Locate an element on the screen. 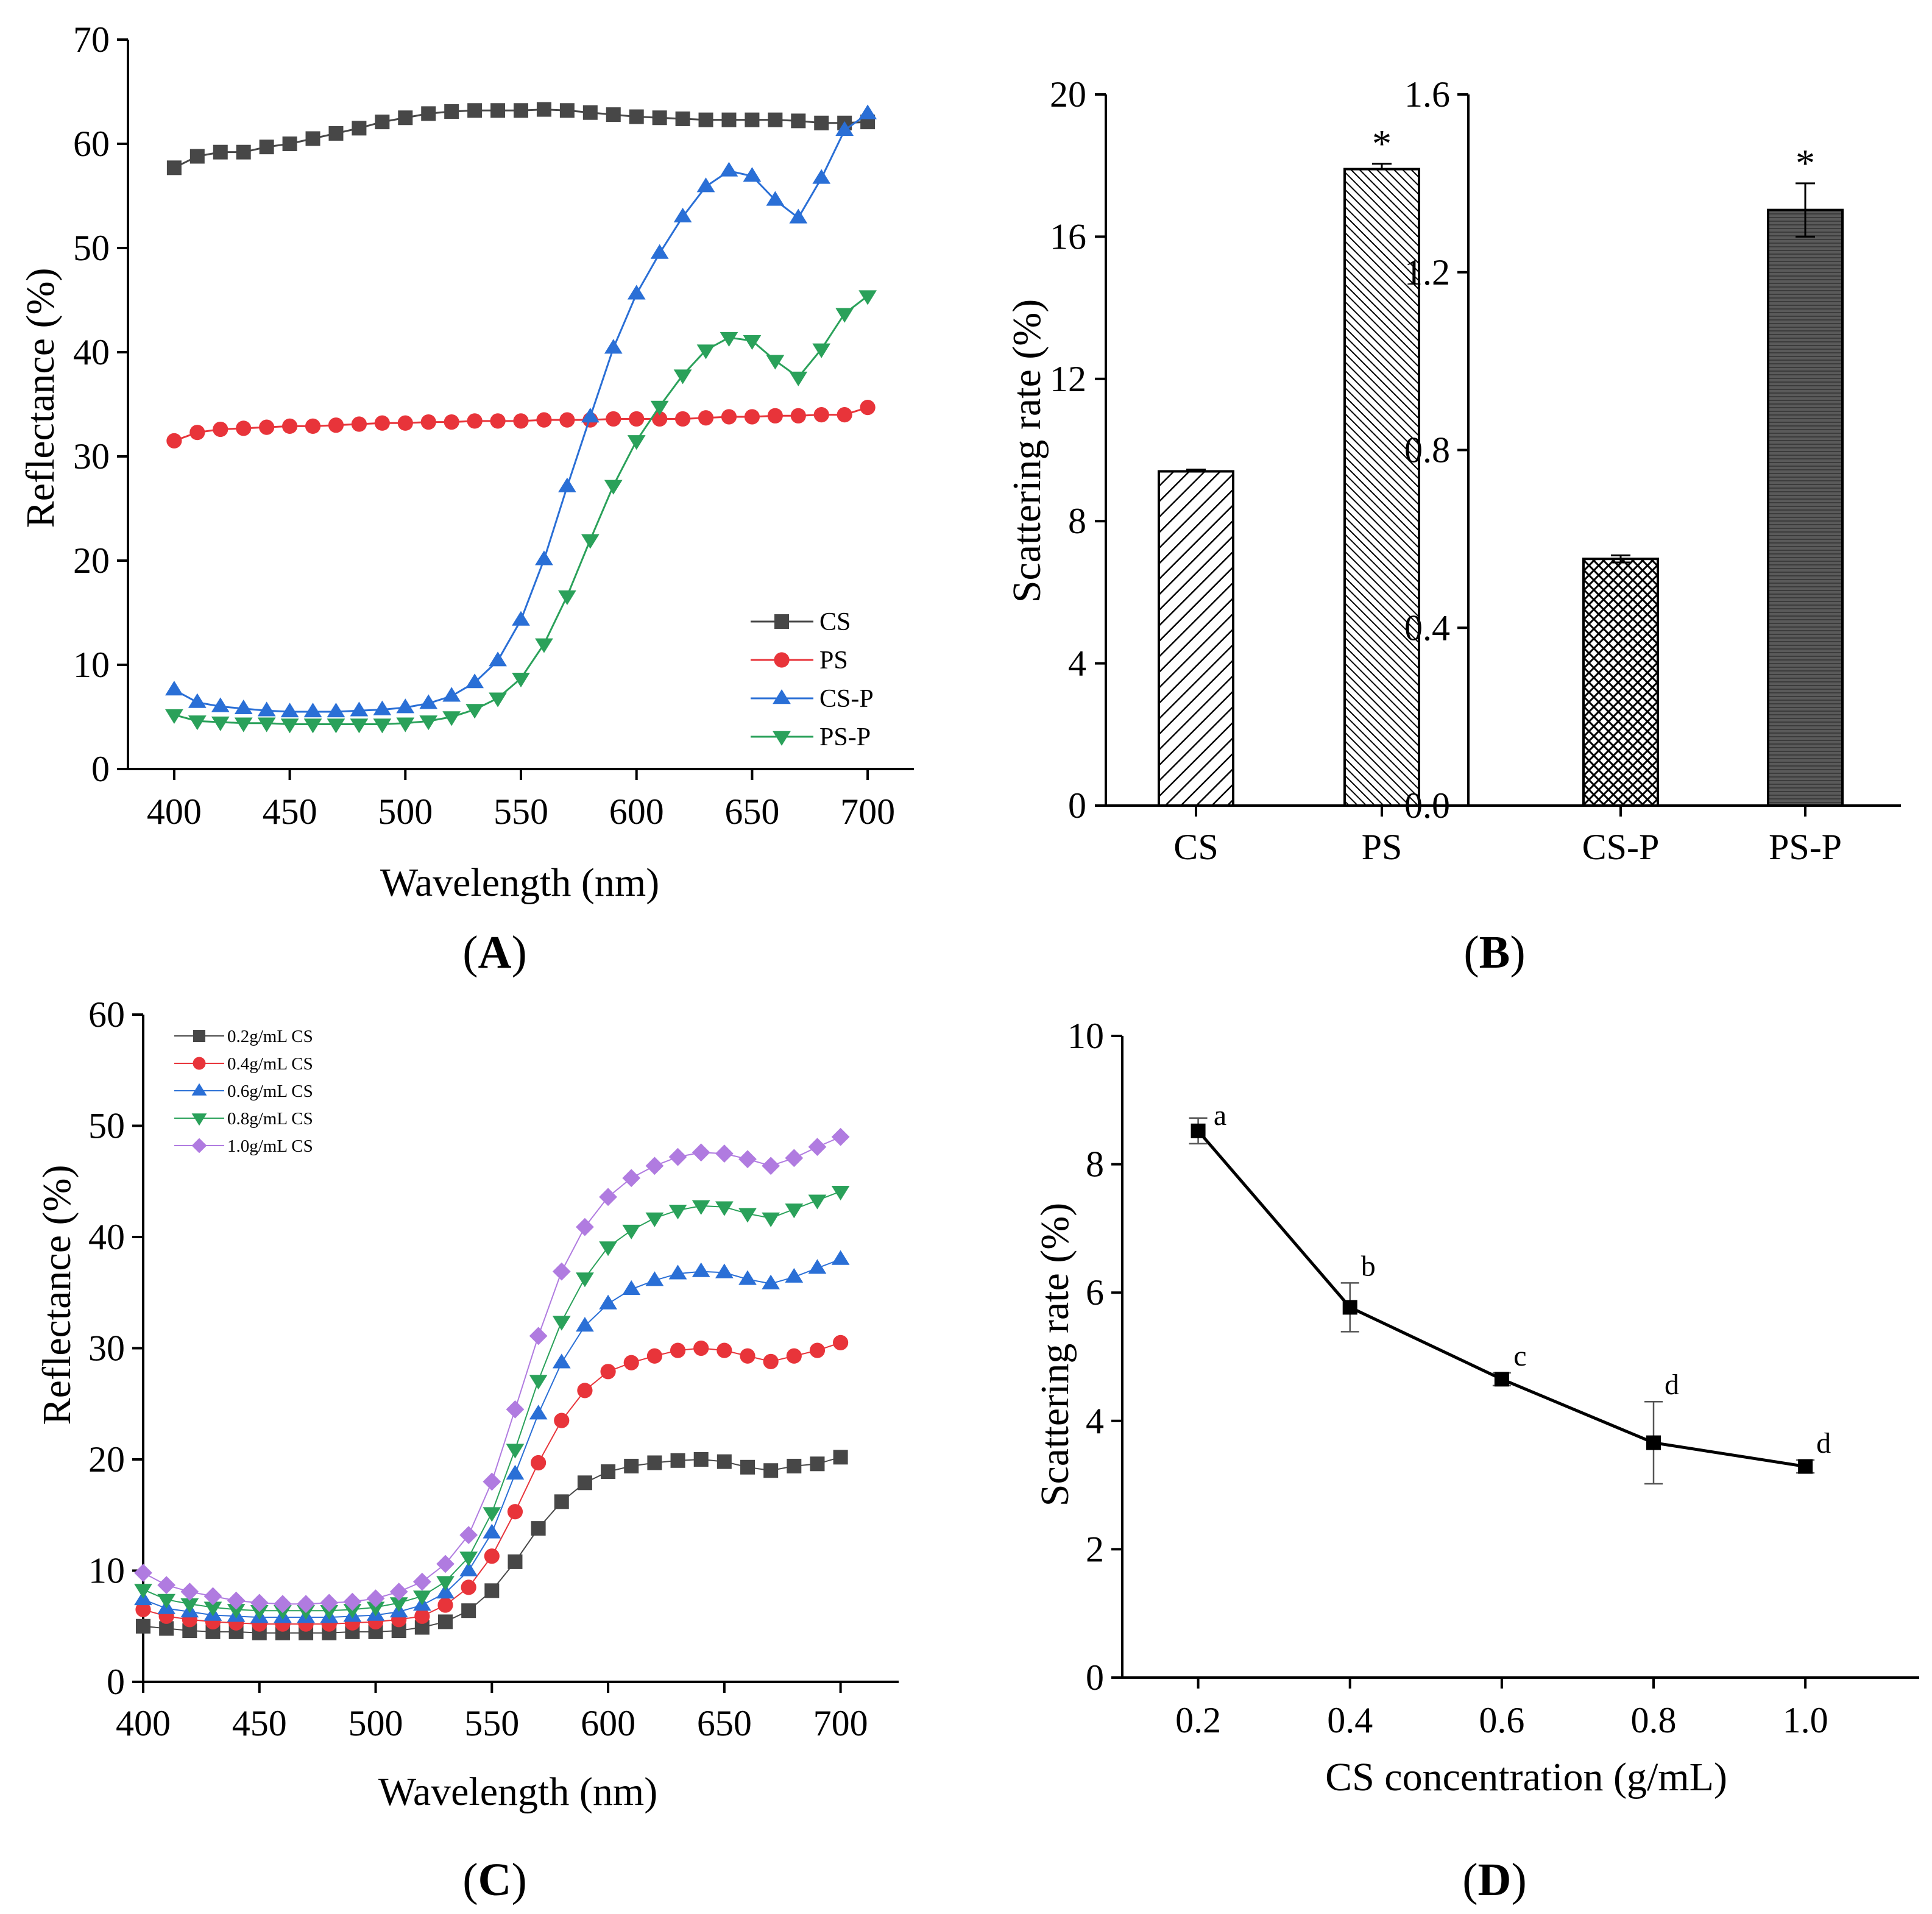  panel-a-xtick-label: 700 is located at coordinates (867, 812).